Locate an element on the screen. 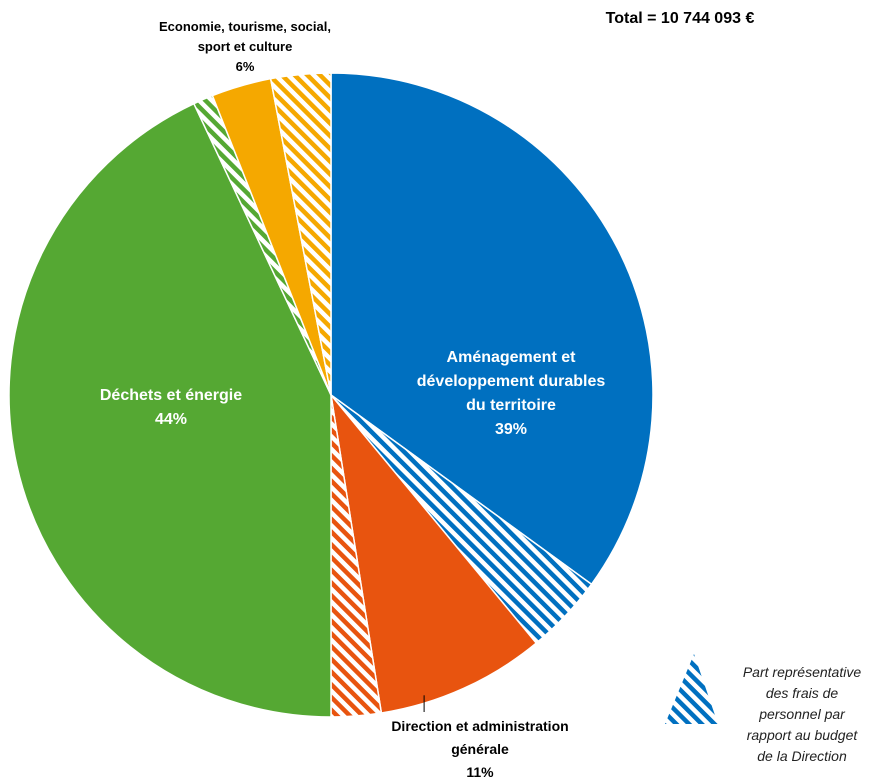 This screenshot has height=778, width=885. slice-label: générale is located at coordinates (480, 749).